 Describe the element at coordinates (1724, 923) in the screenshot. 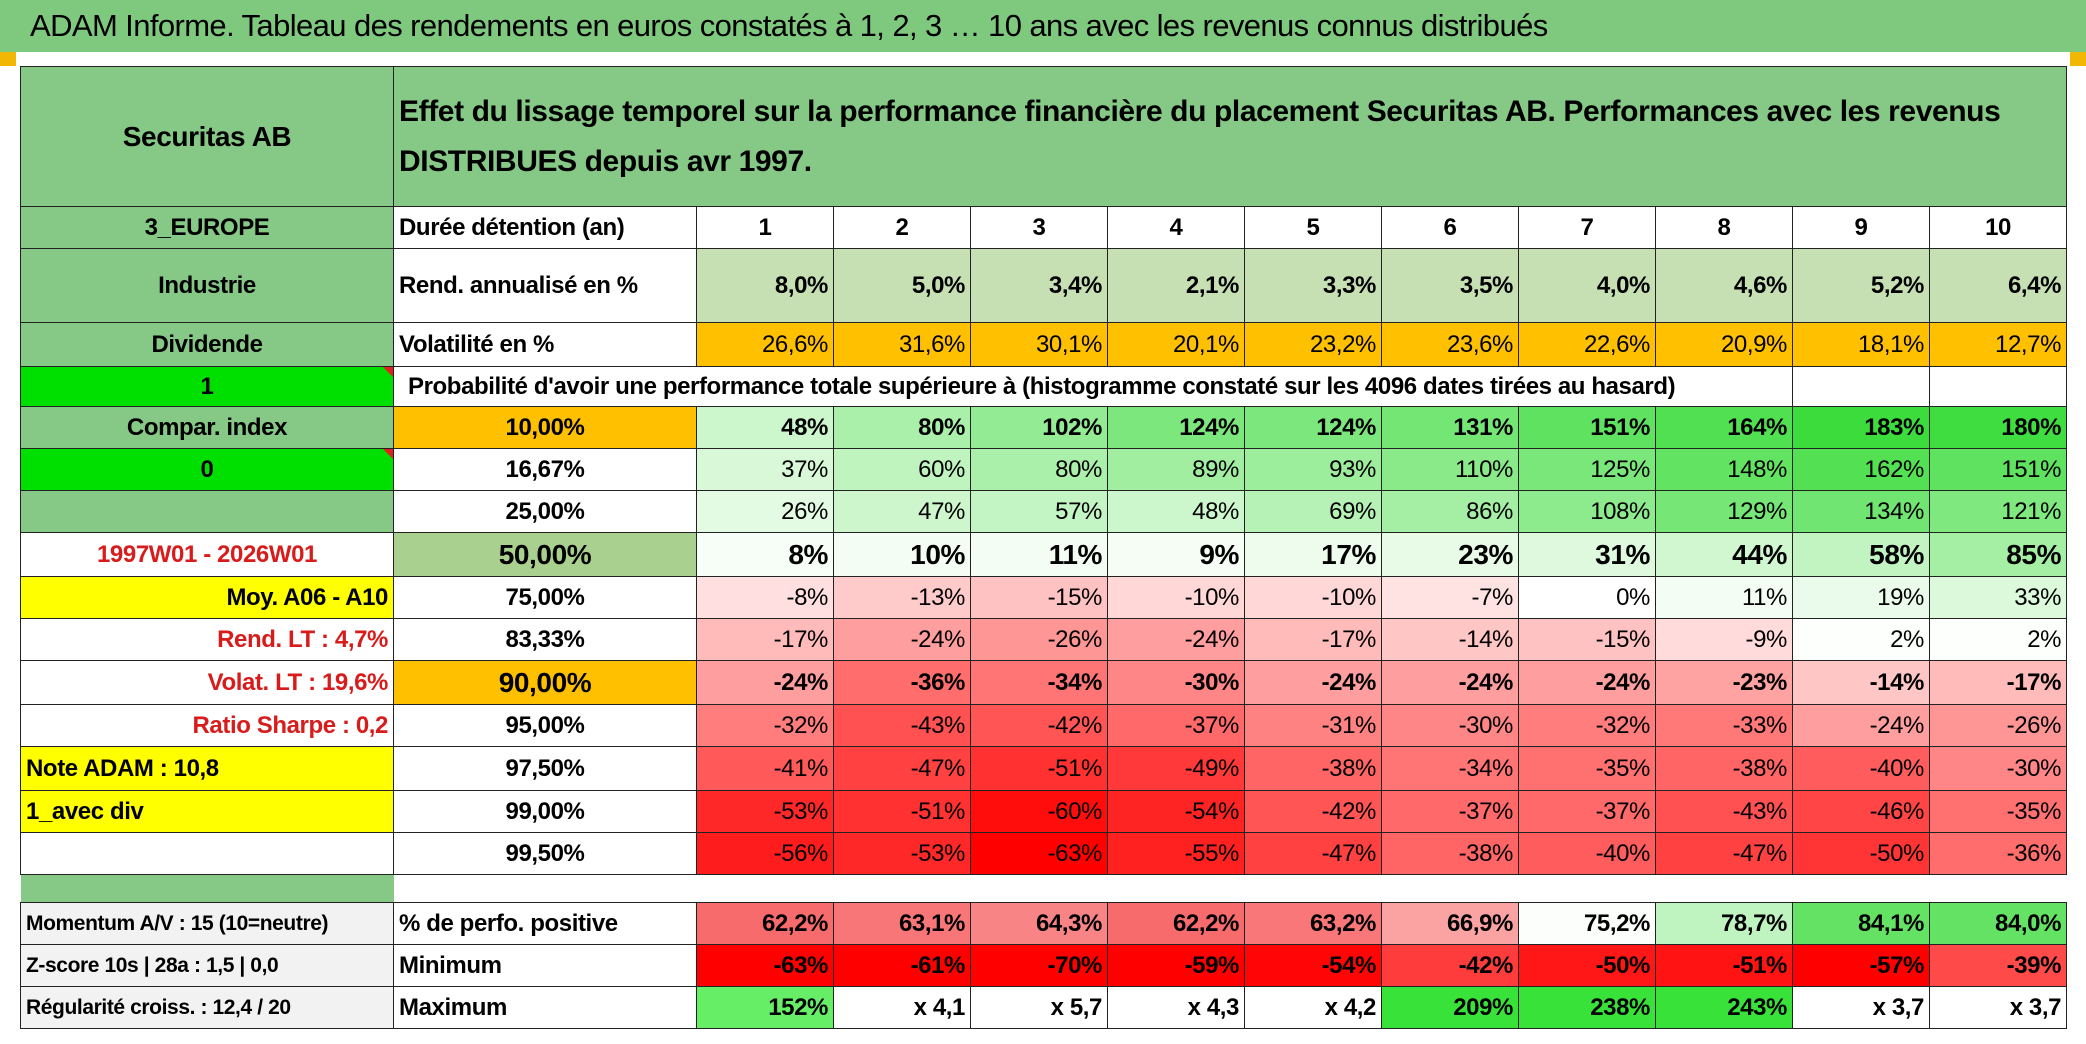

I see `positive-cell: 78,7%` at that location.